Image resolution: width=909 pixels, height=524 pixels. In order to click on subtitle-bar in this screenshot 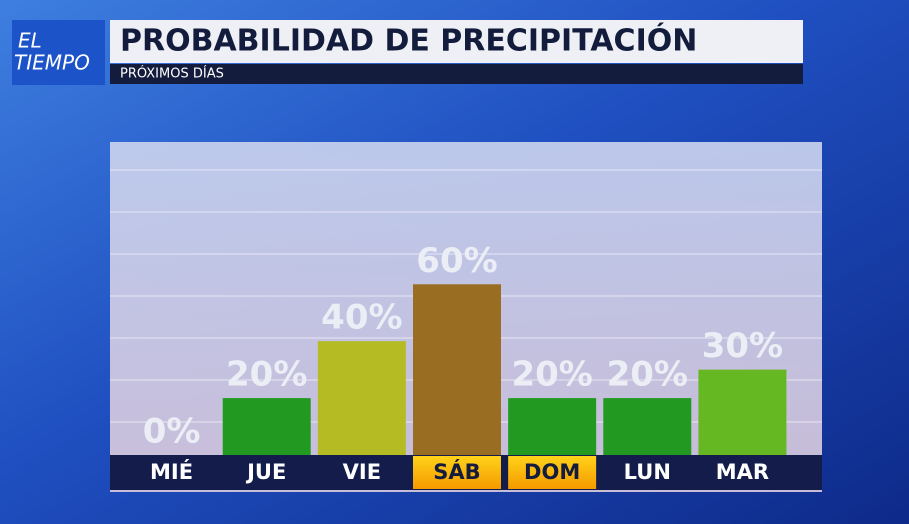, I will do `click(456, 74)`.